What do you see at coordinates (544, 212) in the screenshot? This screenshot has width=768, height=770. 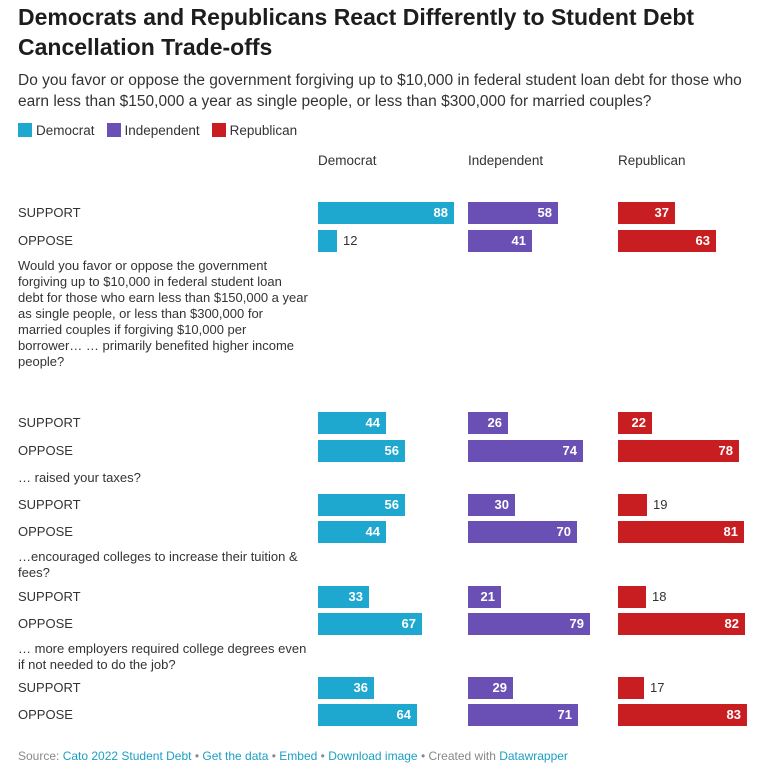 I see `bar-value-label: 58` at bounding box center [544, 212].